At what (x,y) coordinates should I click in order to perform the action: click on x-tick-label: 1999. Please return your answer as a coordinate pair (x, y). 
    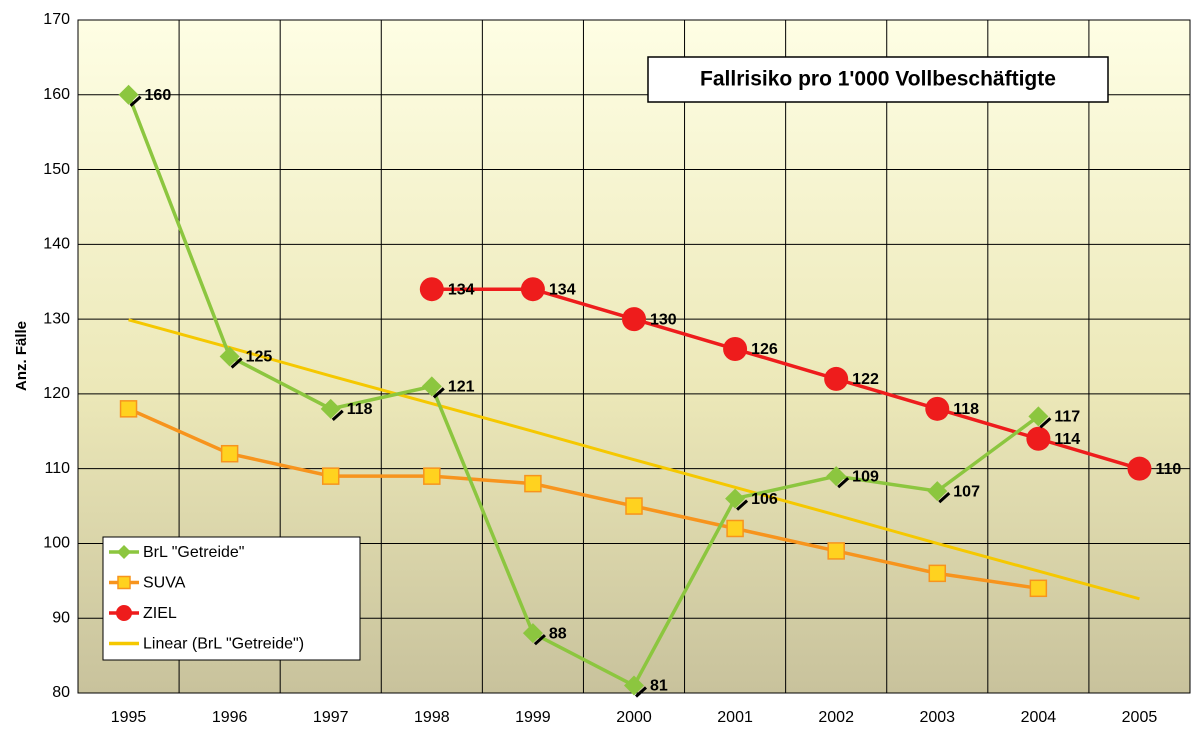
    Looking at the image, I should click on (533, 717).